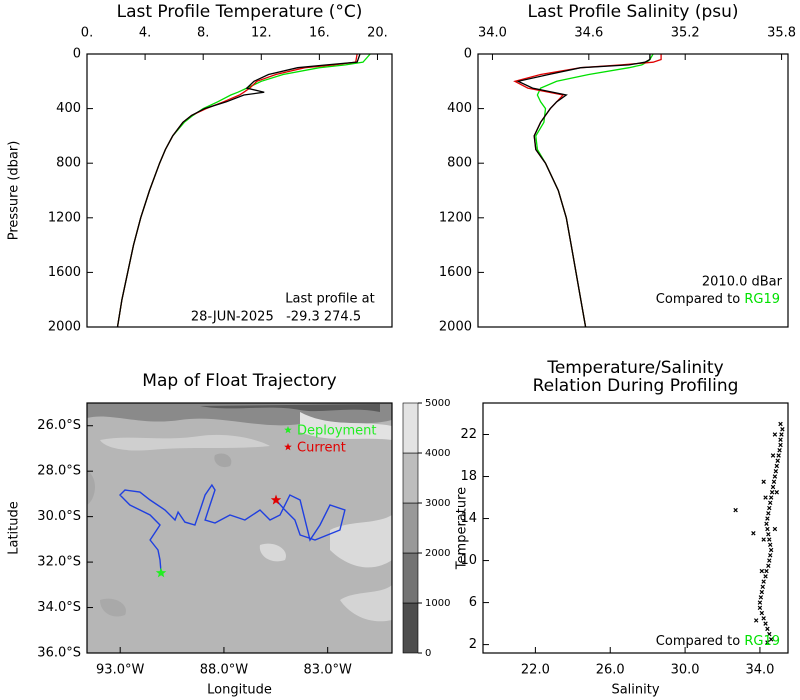 The height and width of the screenshot is (700, 800). What do you see at coordinates (240, 12) in the screenshot?
I see `chart-title: Last Profile Temperature (°C)` at bounding box center [240, 12].